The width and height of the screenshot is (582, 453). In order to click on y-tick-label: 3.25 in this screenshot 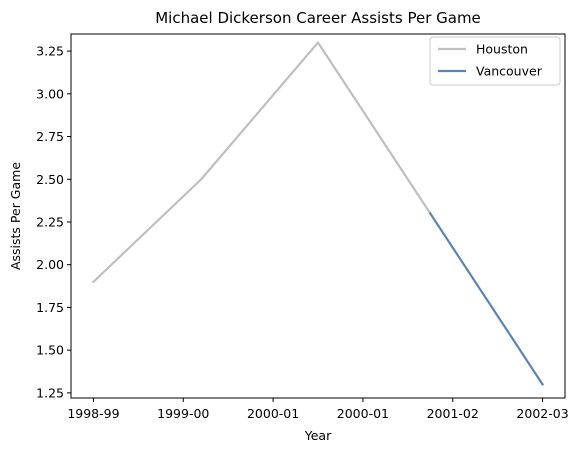, I will do `click(50, 51)`.